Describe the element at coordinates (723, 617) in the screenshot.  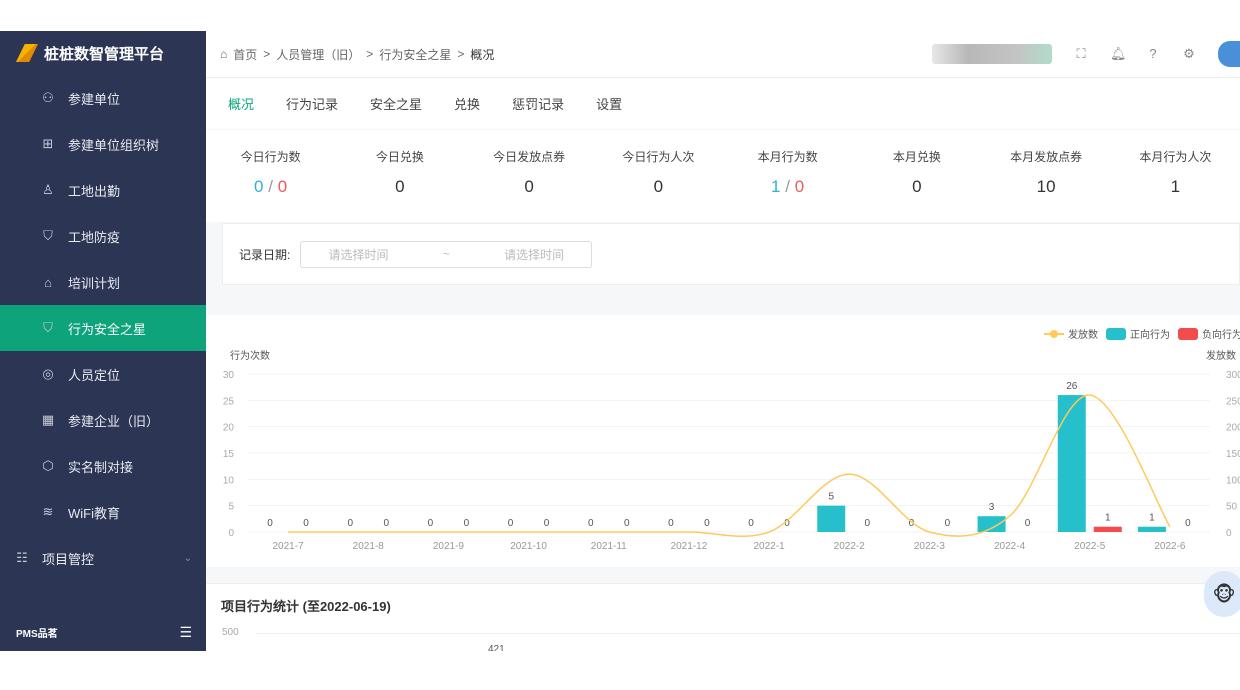
I see `project-stats-card: 项目行为统计 (至2022-06-19) 500 421` at that location.